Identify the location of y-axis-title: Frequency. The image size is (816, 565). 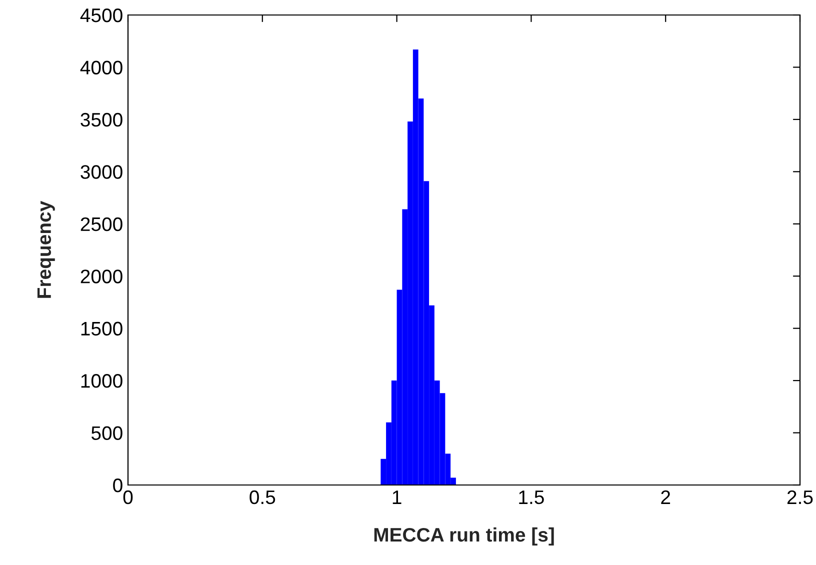
(46, 249).